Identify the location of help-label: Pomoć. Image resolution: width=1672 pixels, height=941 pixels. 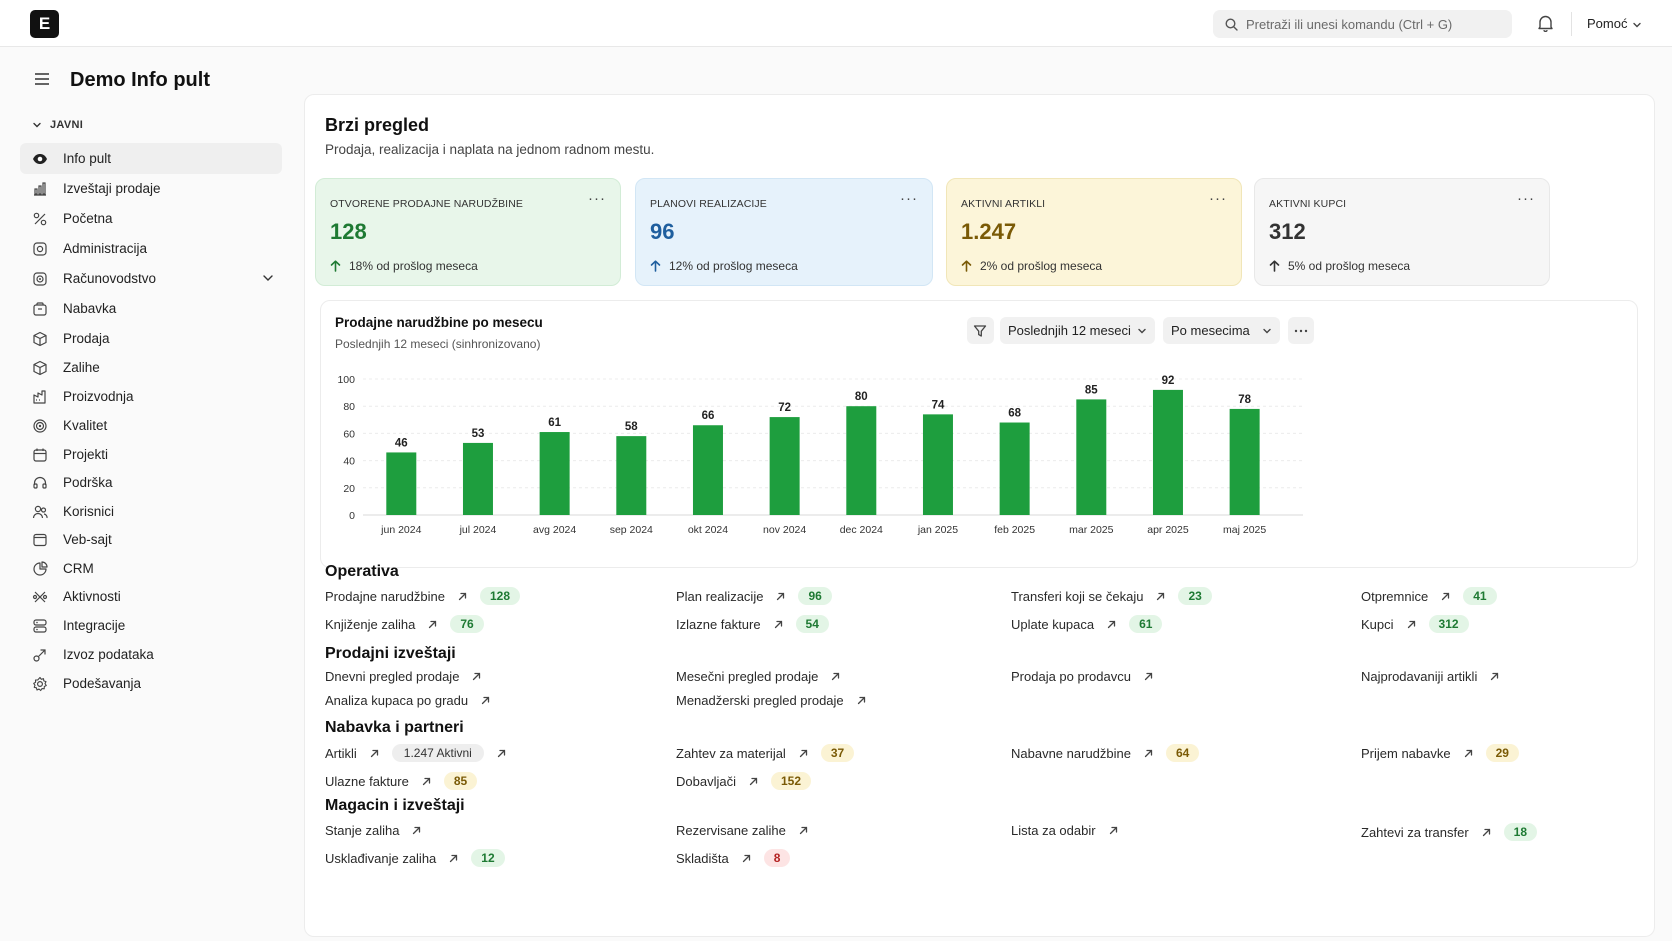
(1607, 23).